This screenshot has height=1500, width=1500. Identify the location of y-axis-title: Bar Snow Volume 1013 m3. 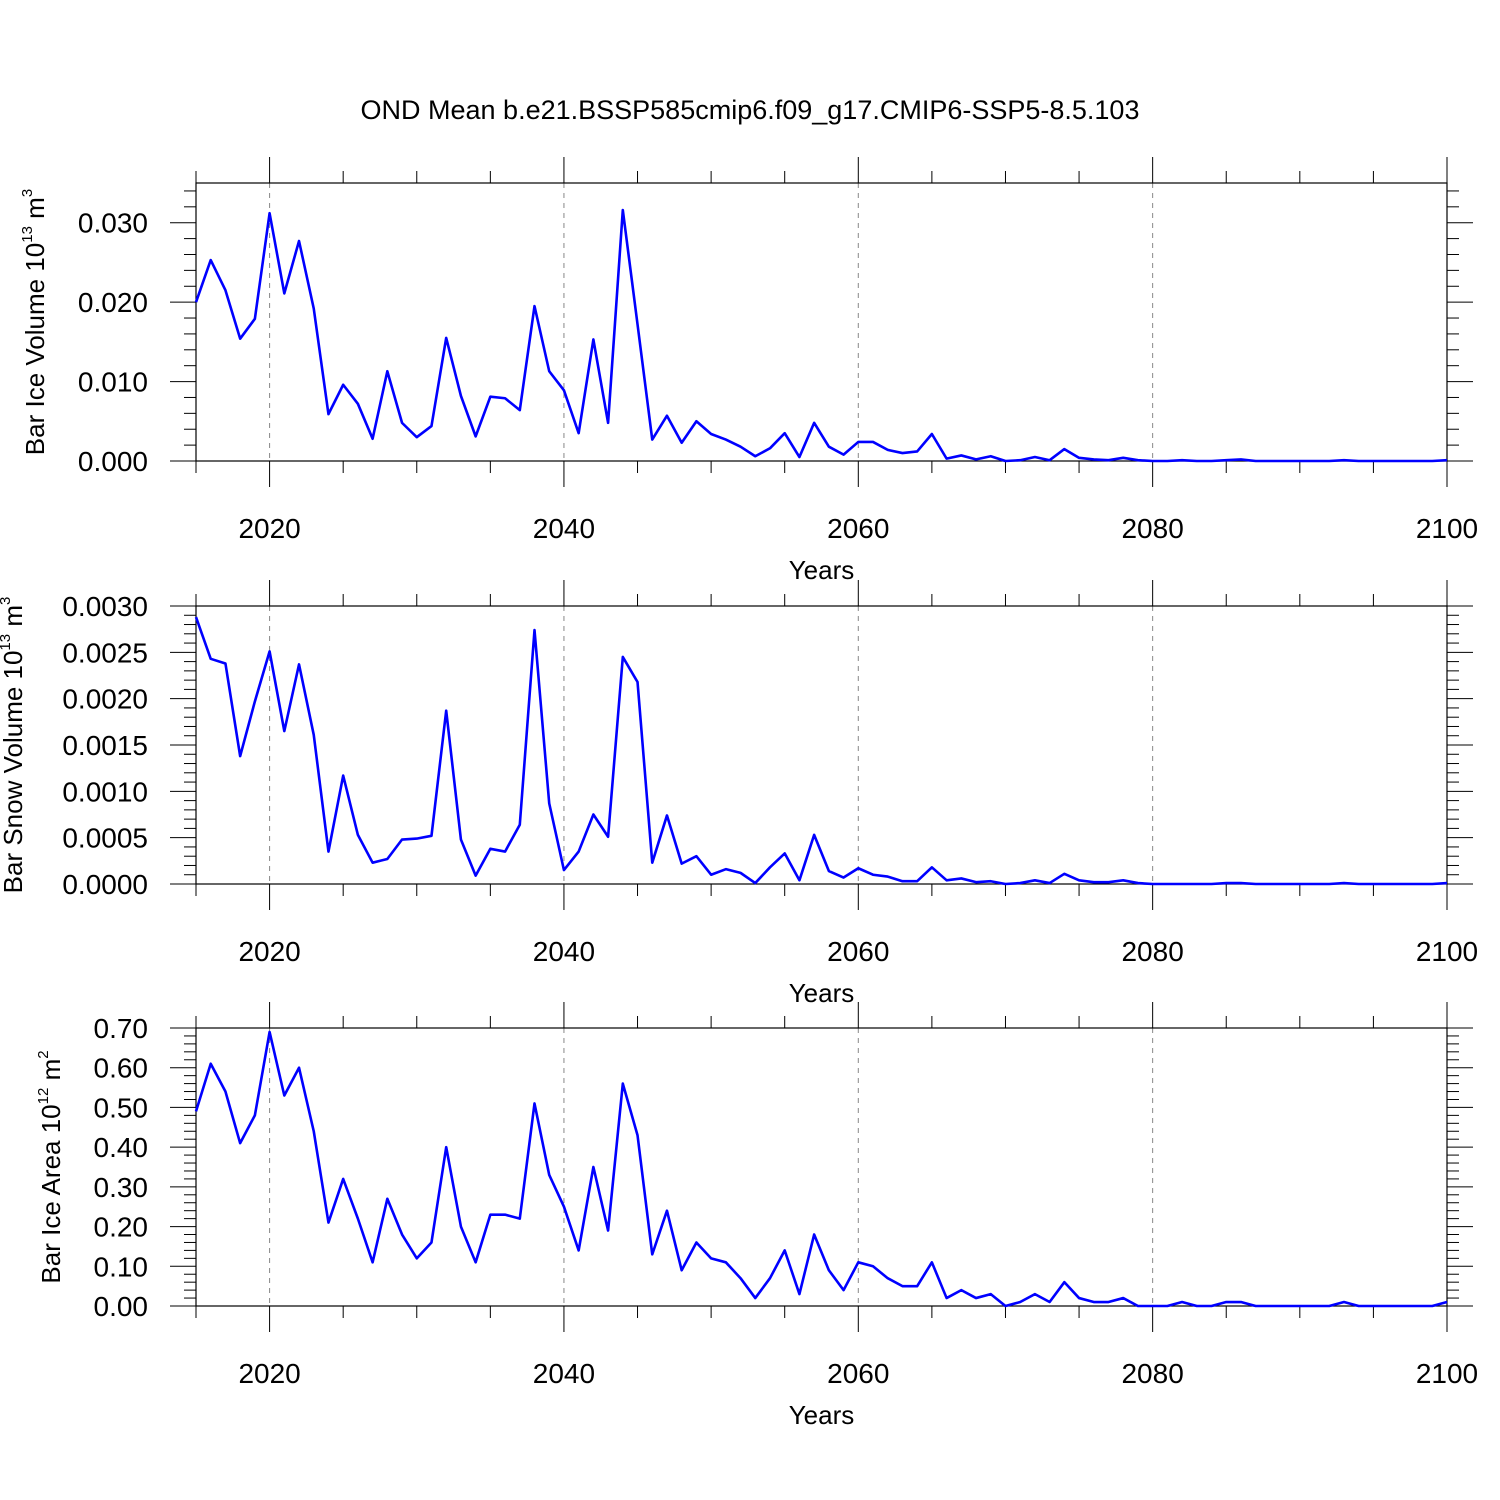
(14, 745).